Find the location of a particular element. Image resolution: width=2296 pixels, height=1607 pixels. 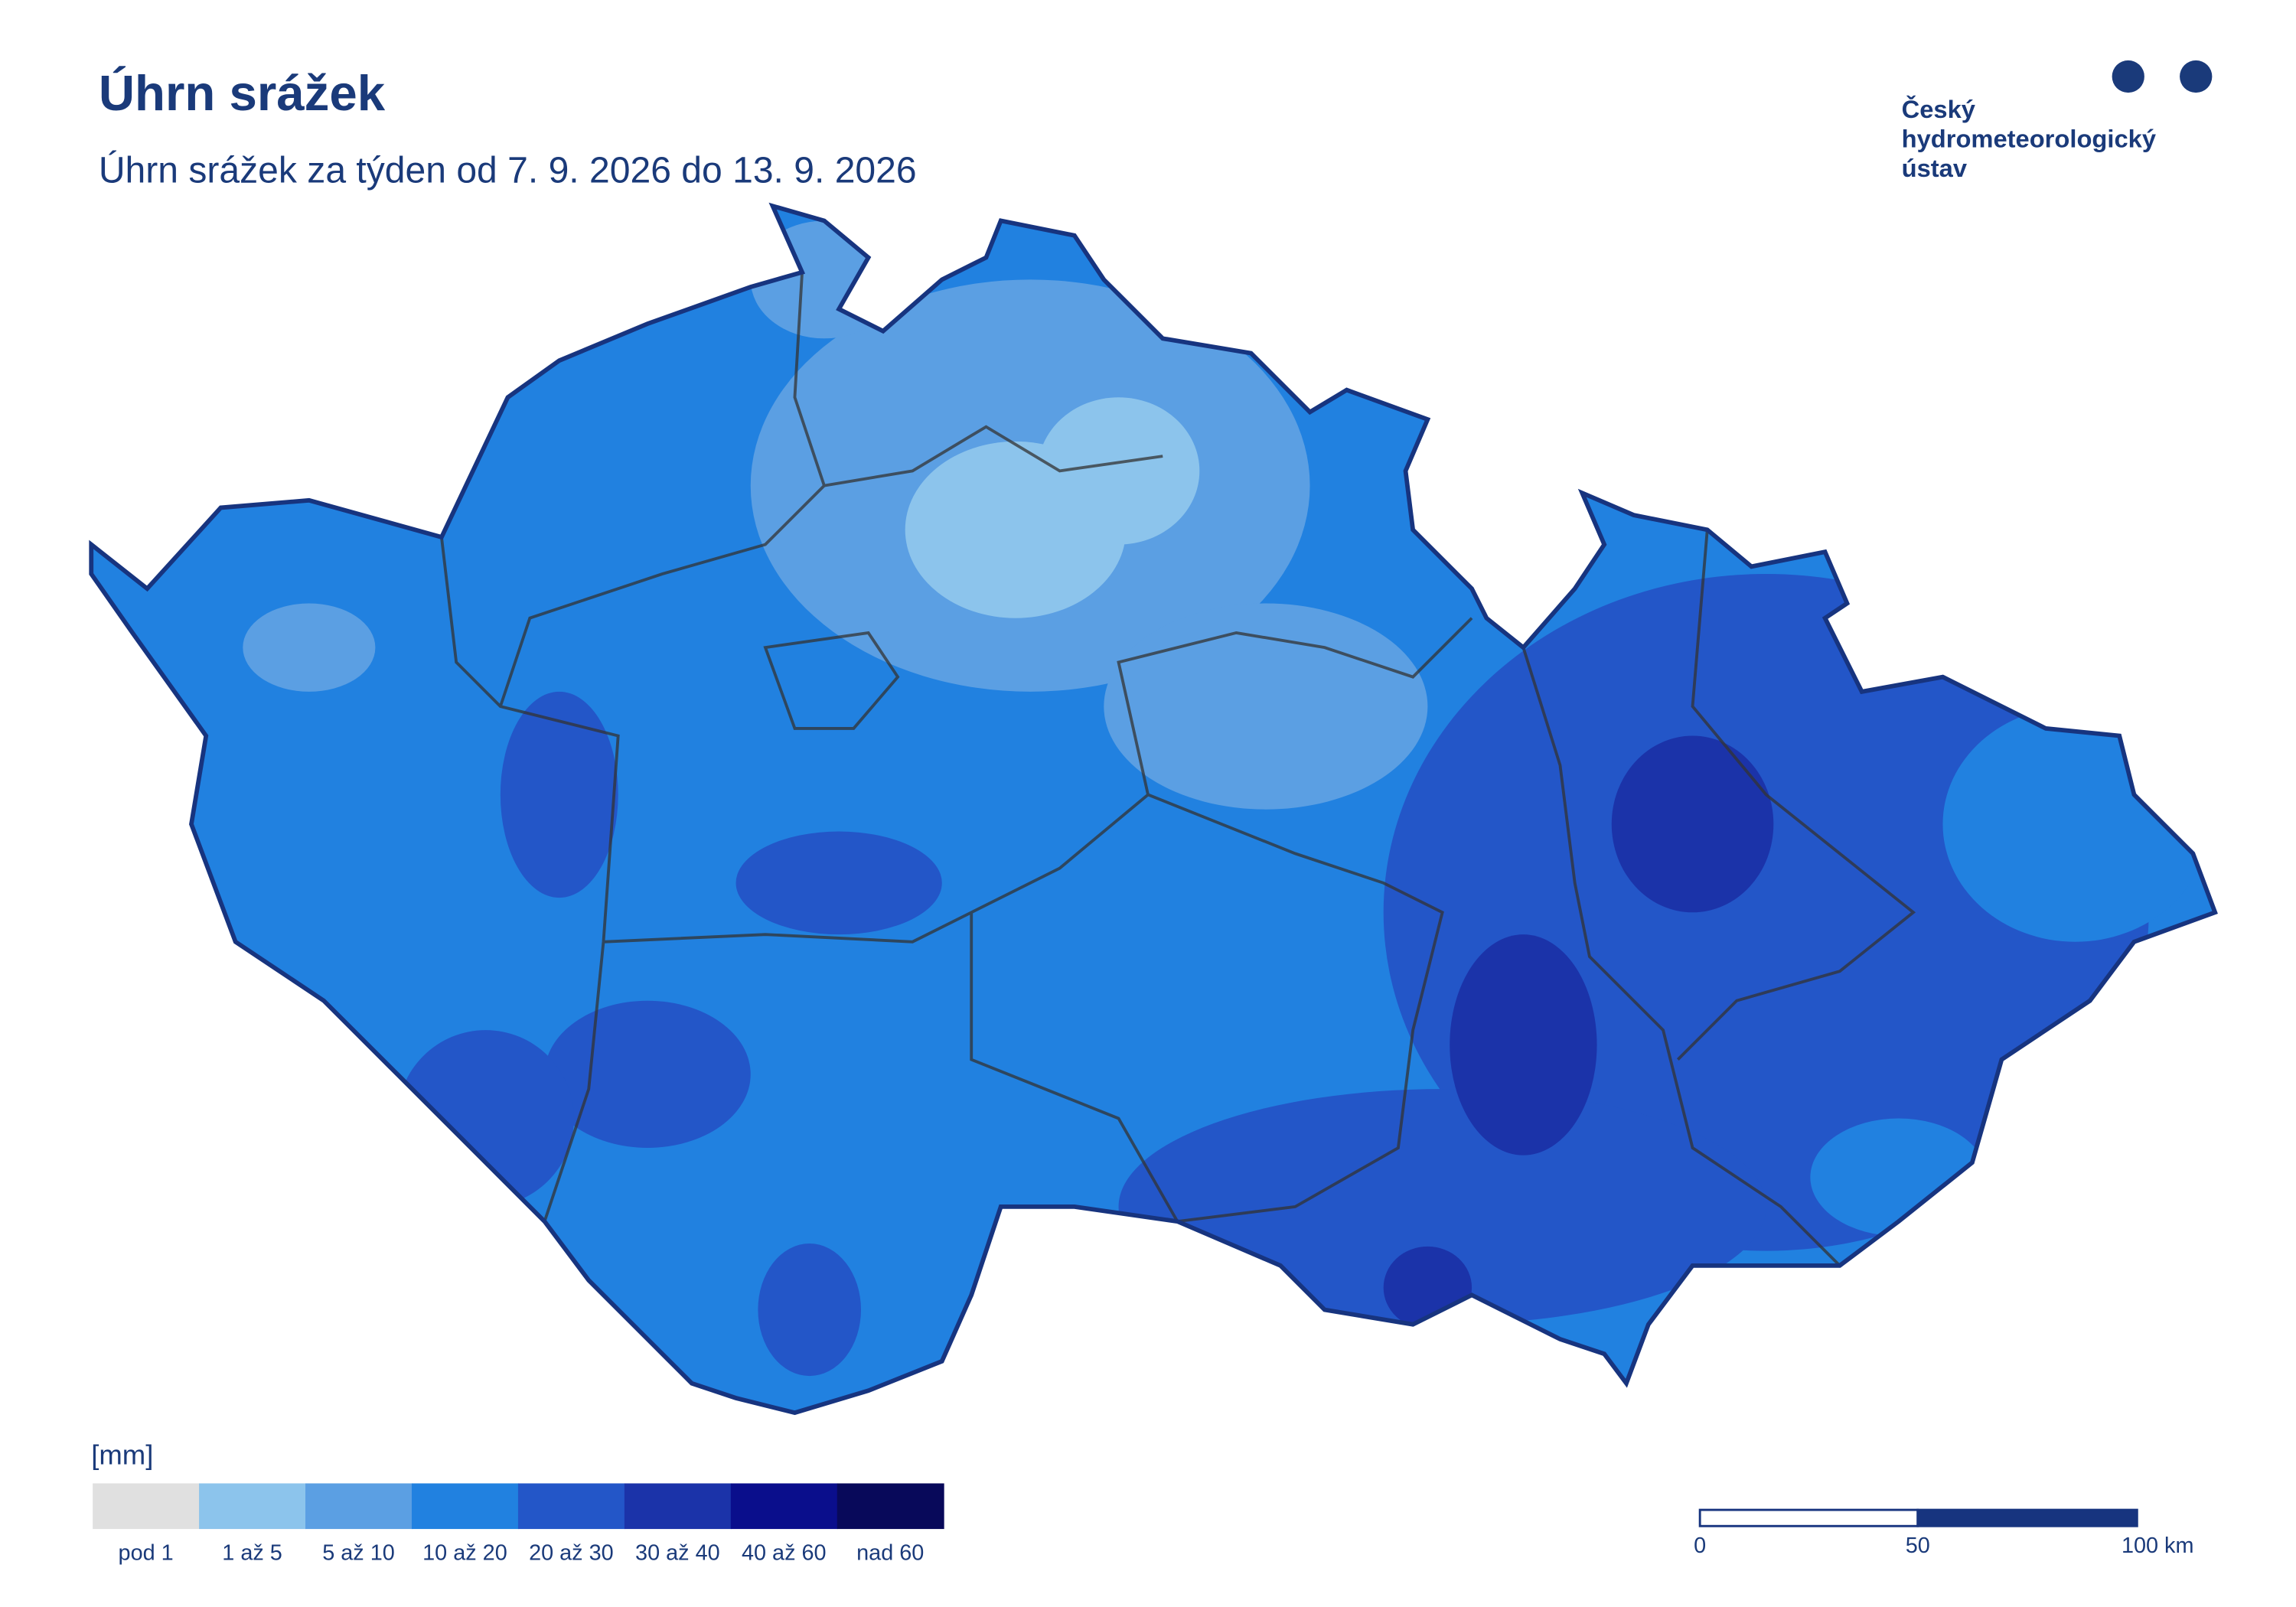

logo: Český hydrometeorologický ústav is located at coordinates (2057, 121).